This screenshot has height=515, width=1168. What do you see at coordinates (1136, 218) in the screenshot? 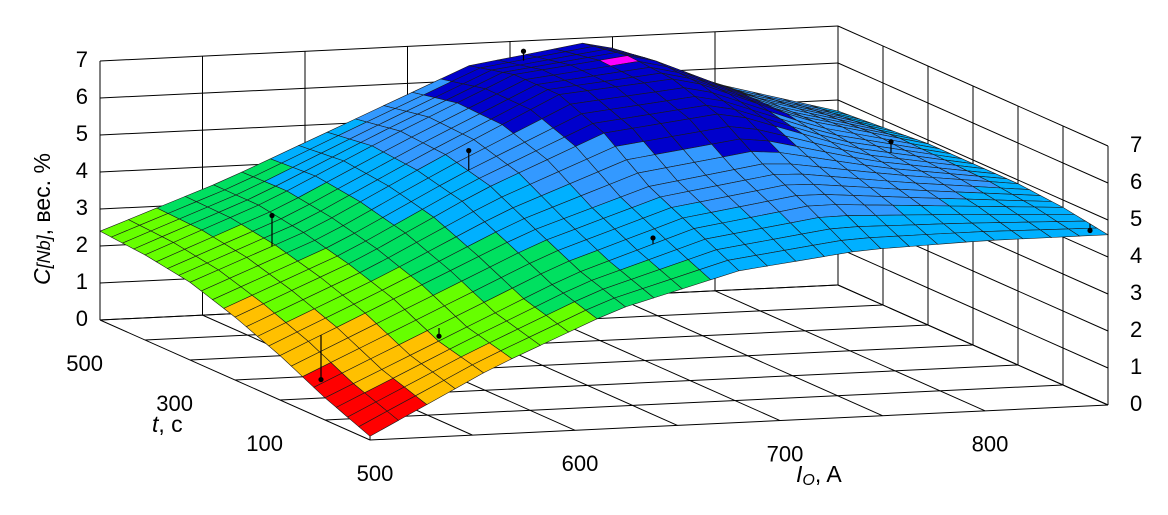
I see `z-tick-label-right: 5` at bounding box center [1136, 218].